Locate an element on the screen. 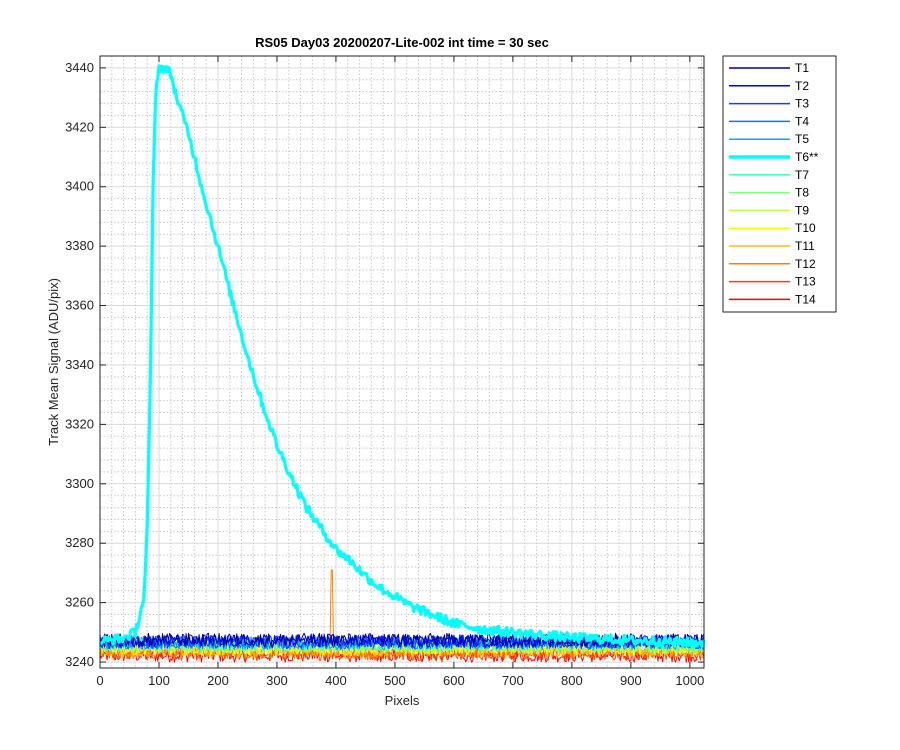  legend-label: T5 is located at coordinates (802, 139).